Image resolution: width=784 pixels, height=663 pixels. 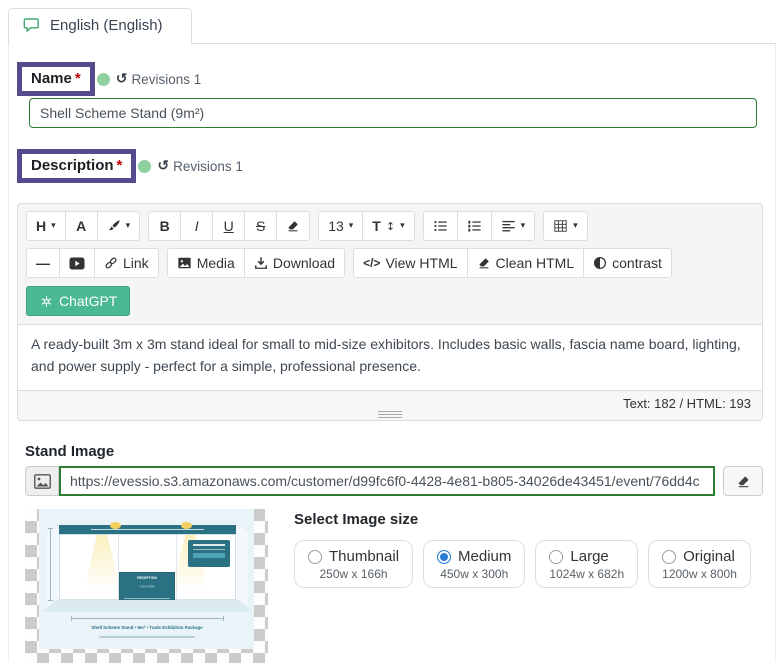 I want to click on name-field-head: Name * ↺ Revisions 1, so click(x=390, y=79).